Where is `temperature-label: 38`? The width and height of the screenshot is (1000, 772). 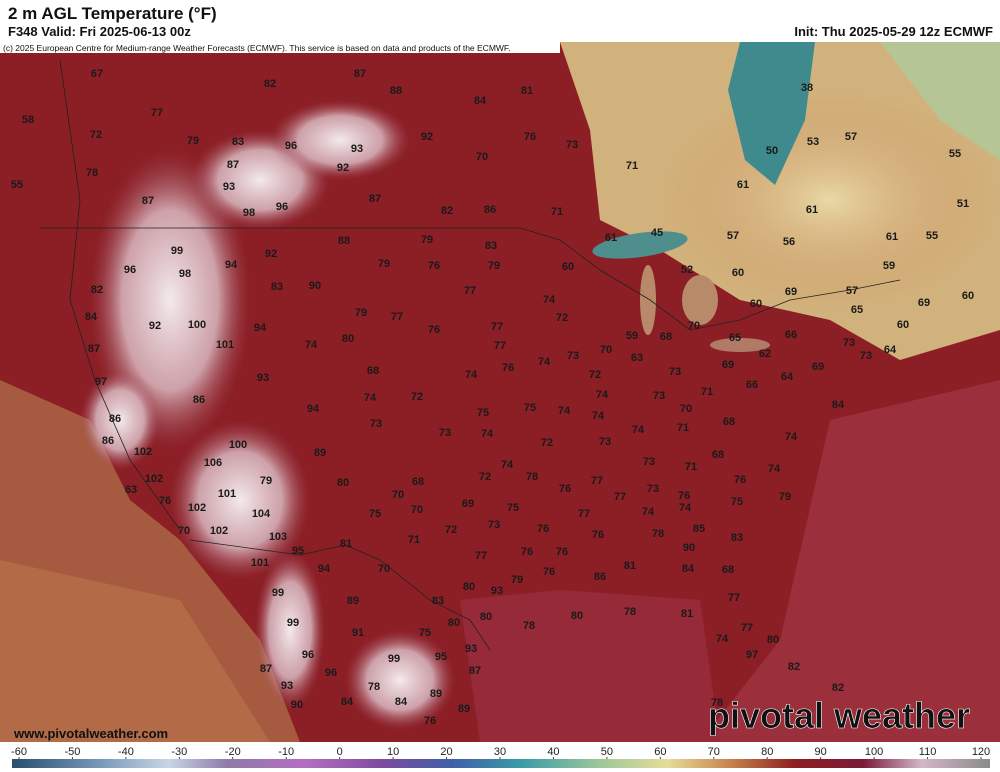 temperature-label: 38 is located at coordinates (807, 88).